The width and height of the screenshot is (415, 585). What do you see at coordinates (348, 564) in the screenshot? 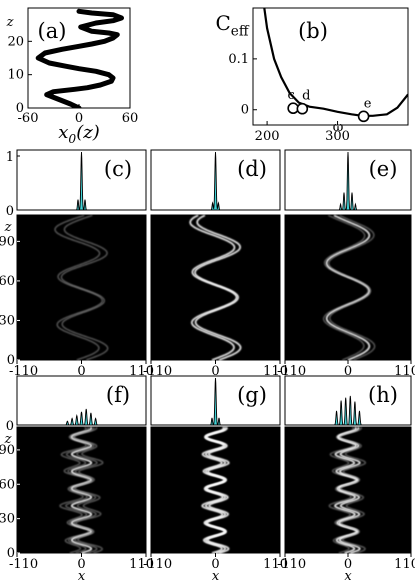
I see `panel-h-xtick-label: 0` at bounding box center [348, 564].